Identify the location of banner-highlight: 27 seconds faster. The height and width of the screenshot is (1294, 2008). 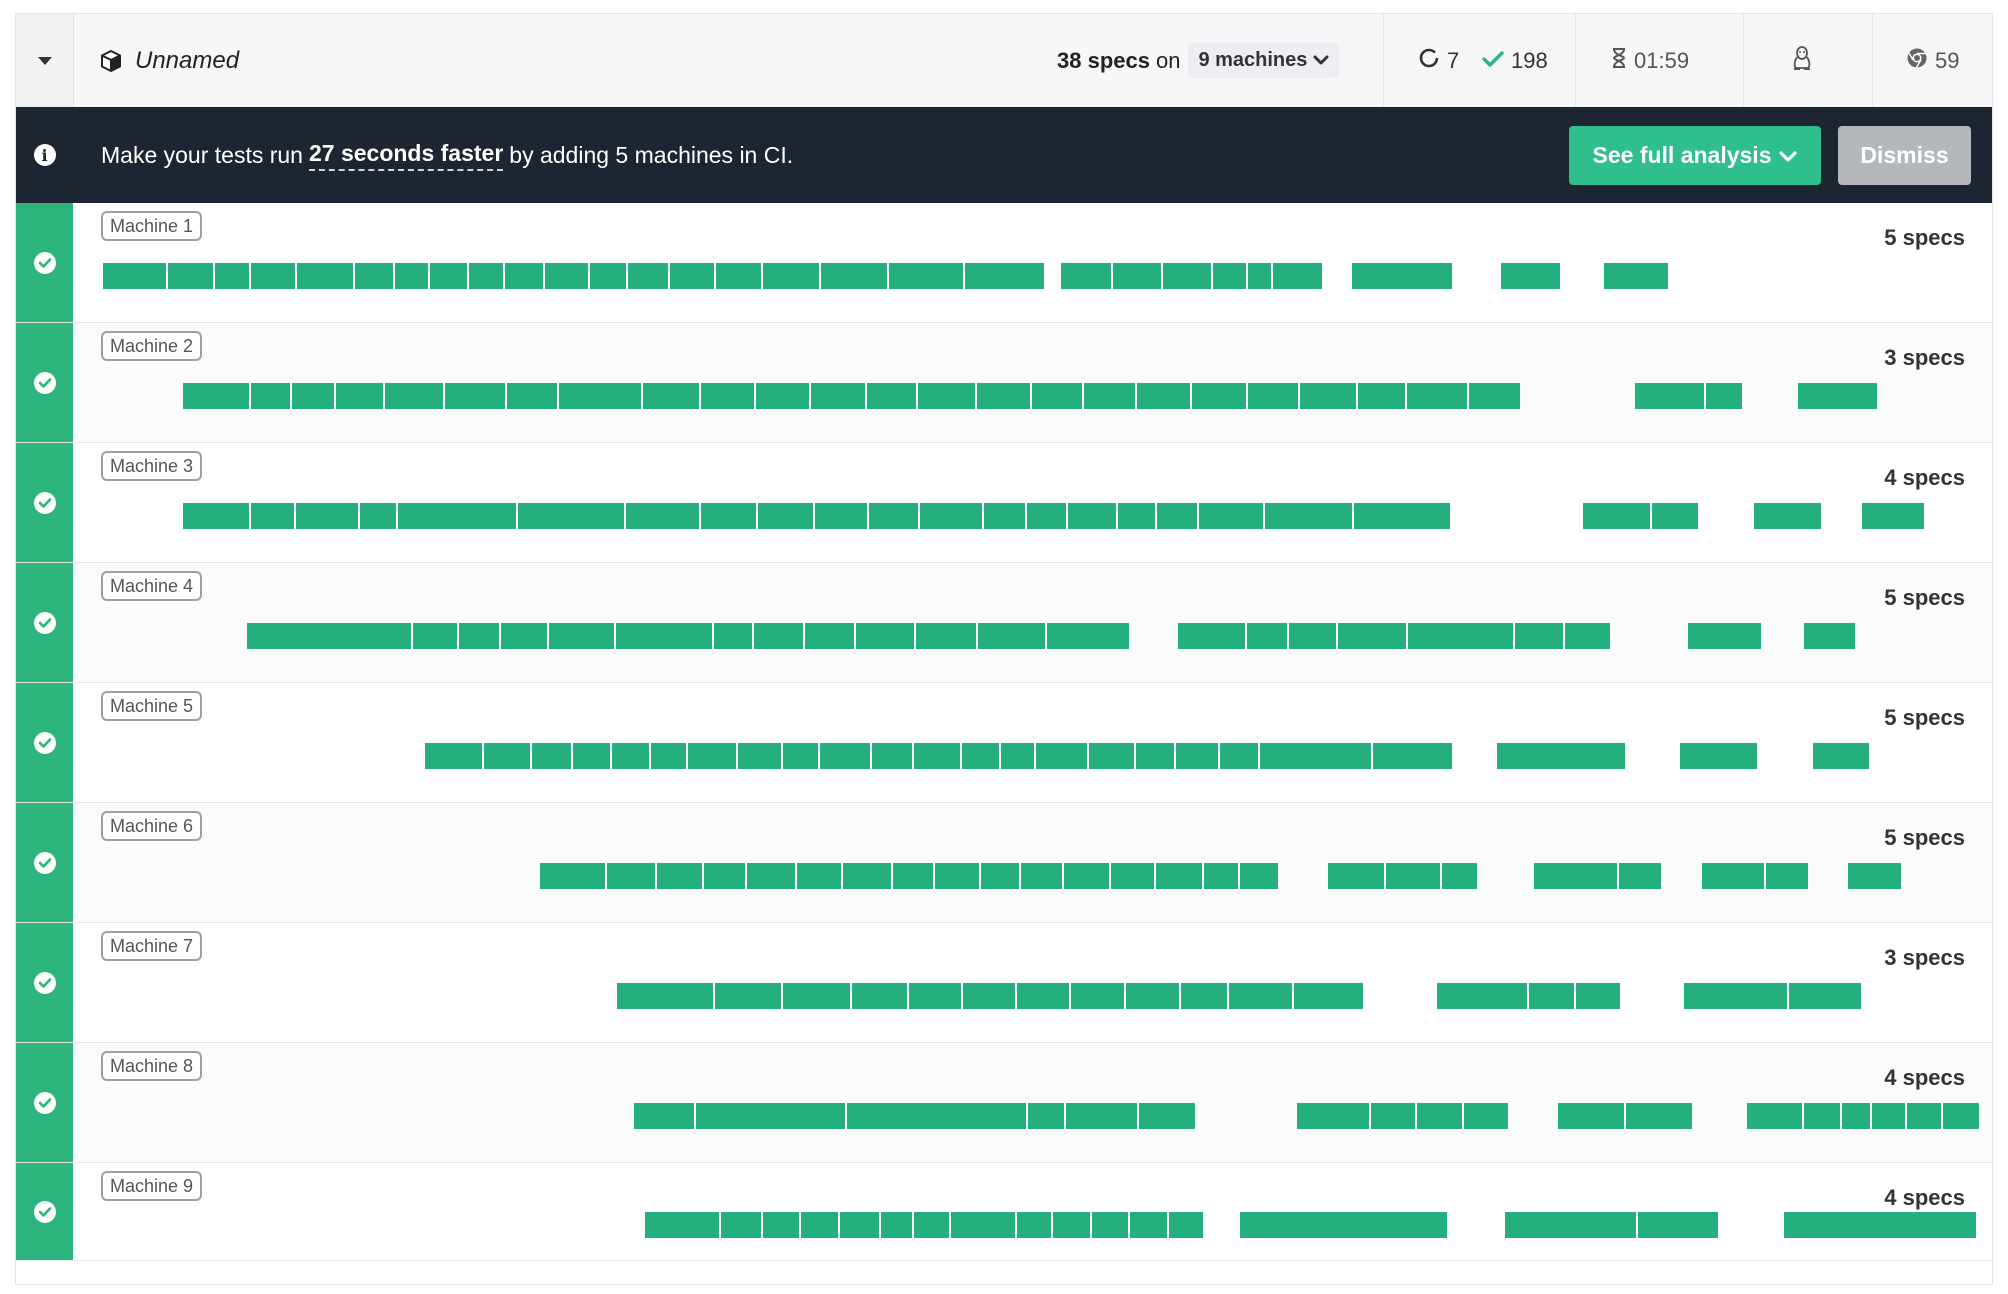
(406, 155).